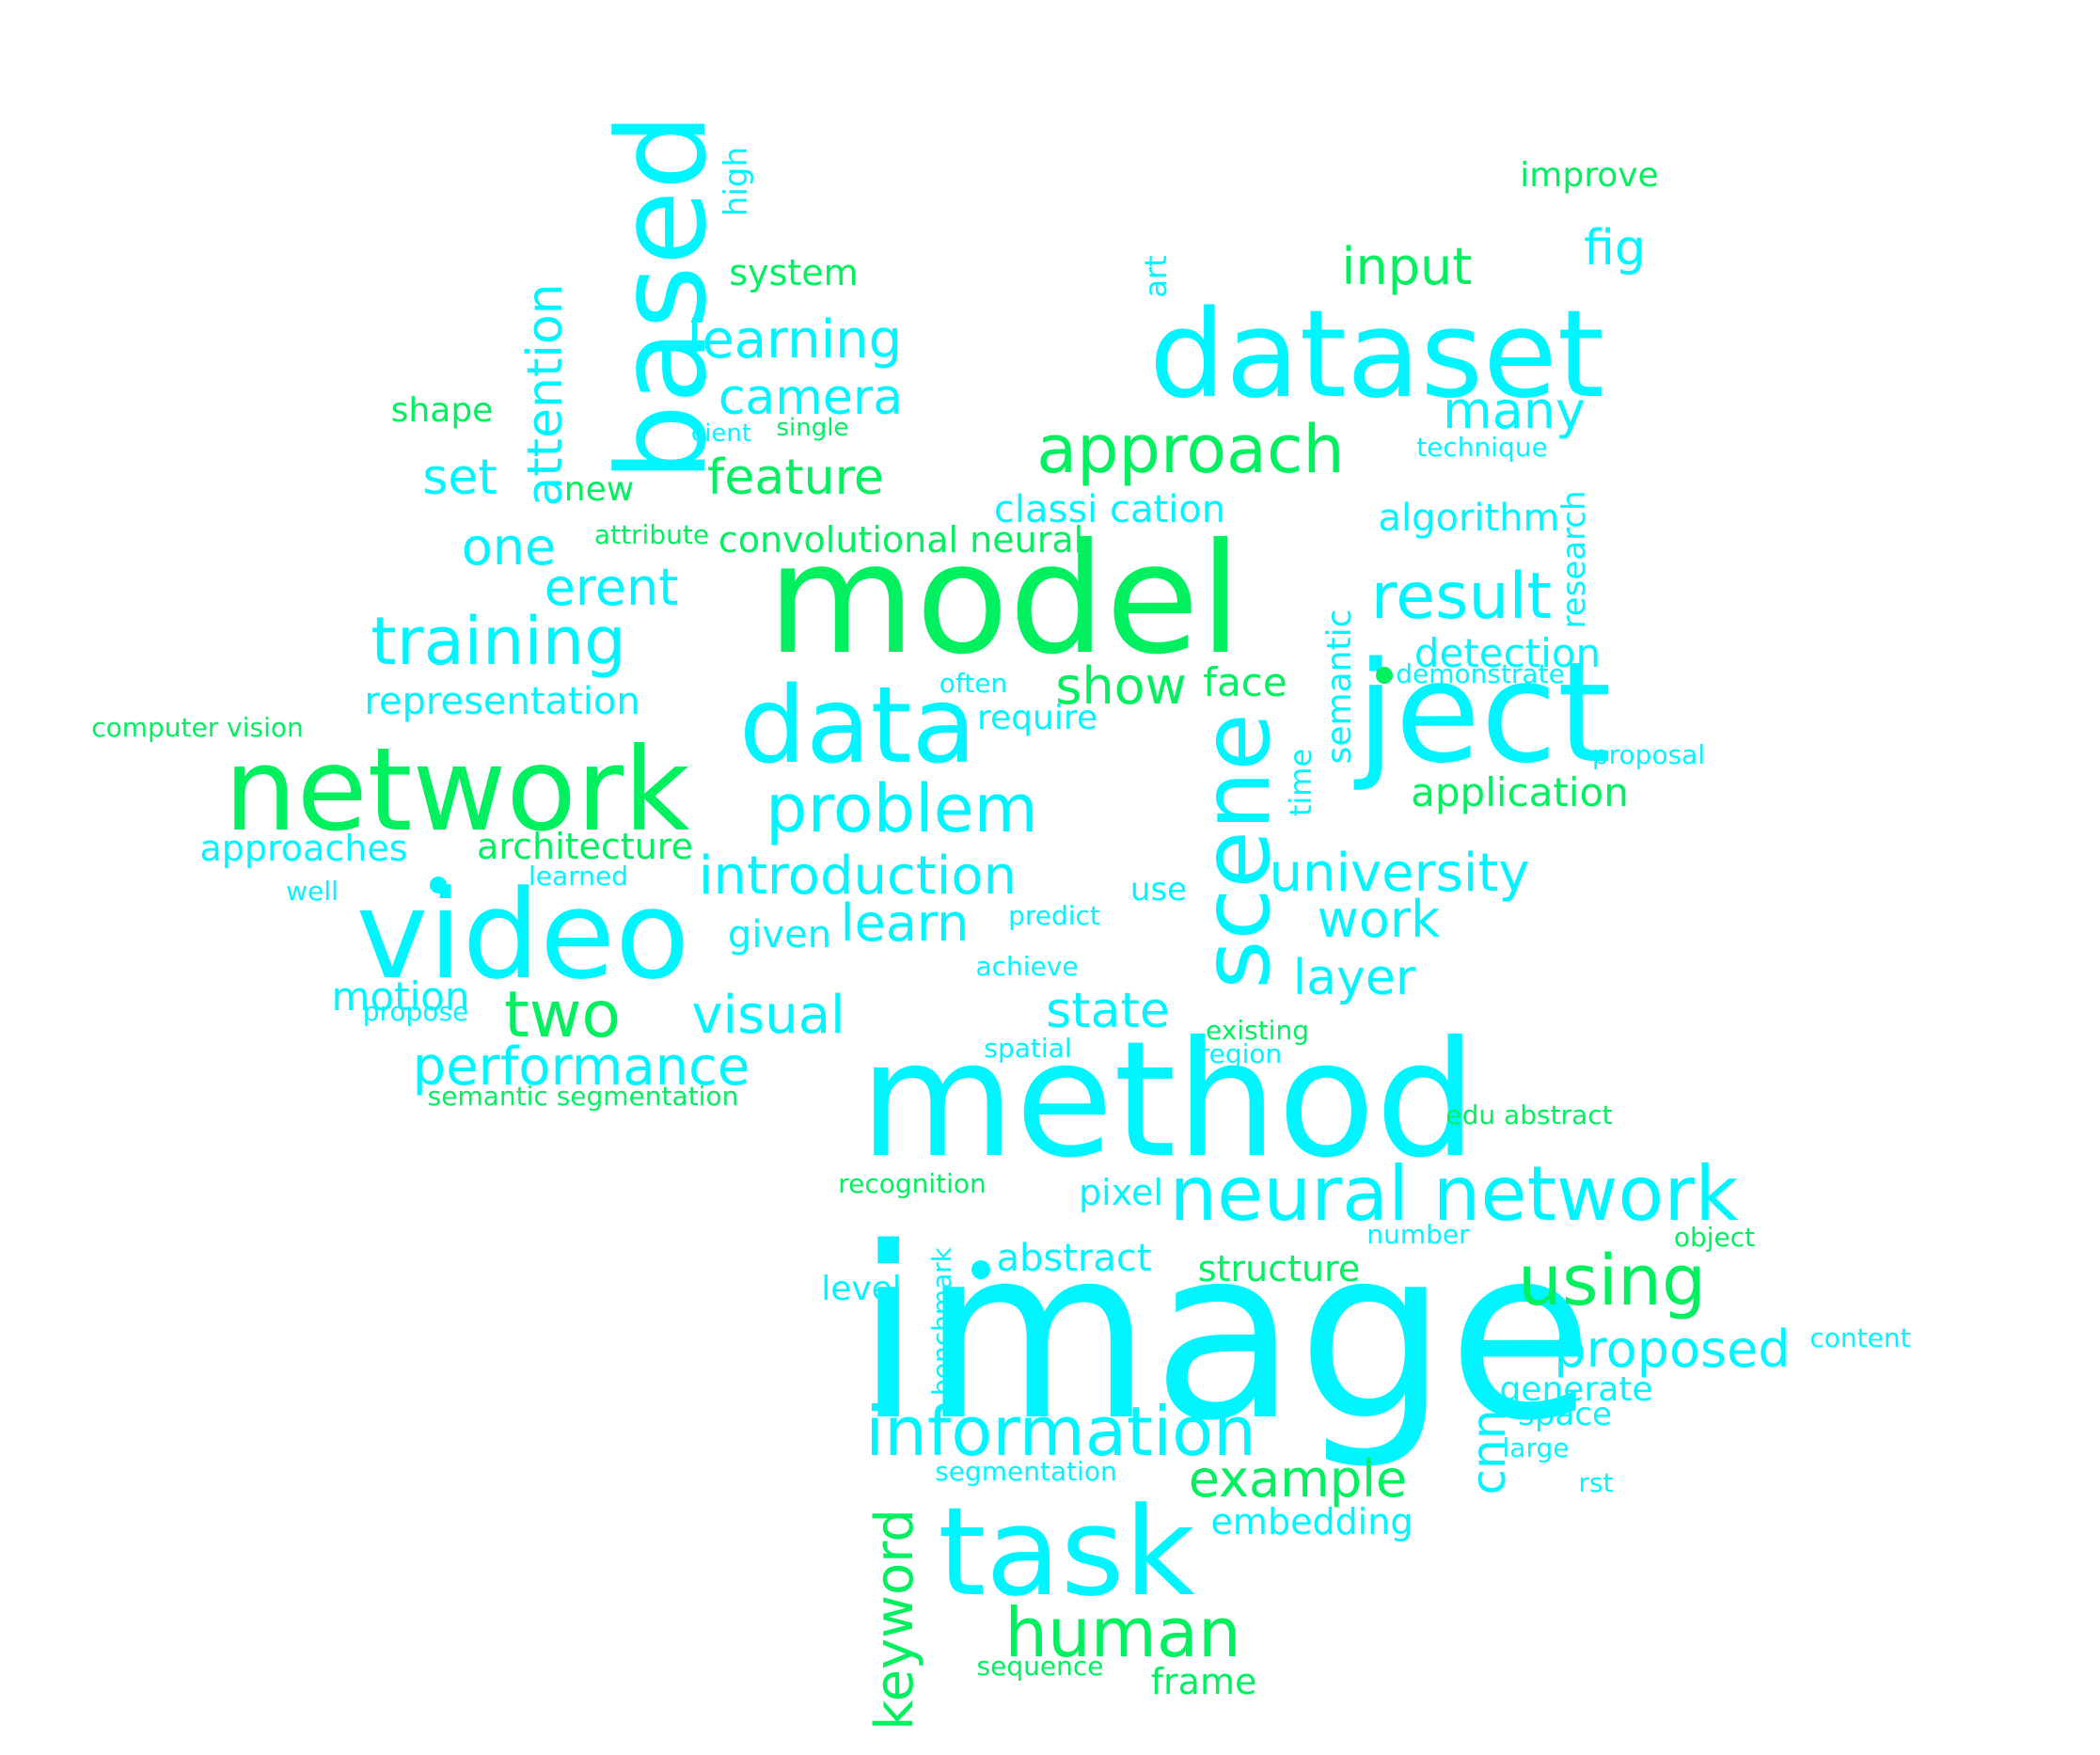 This screenshot has width=2100, height=1755. Describe the element at coordinates (905, 923) in the screenshot. I see `word-learn: learn` at that location.